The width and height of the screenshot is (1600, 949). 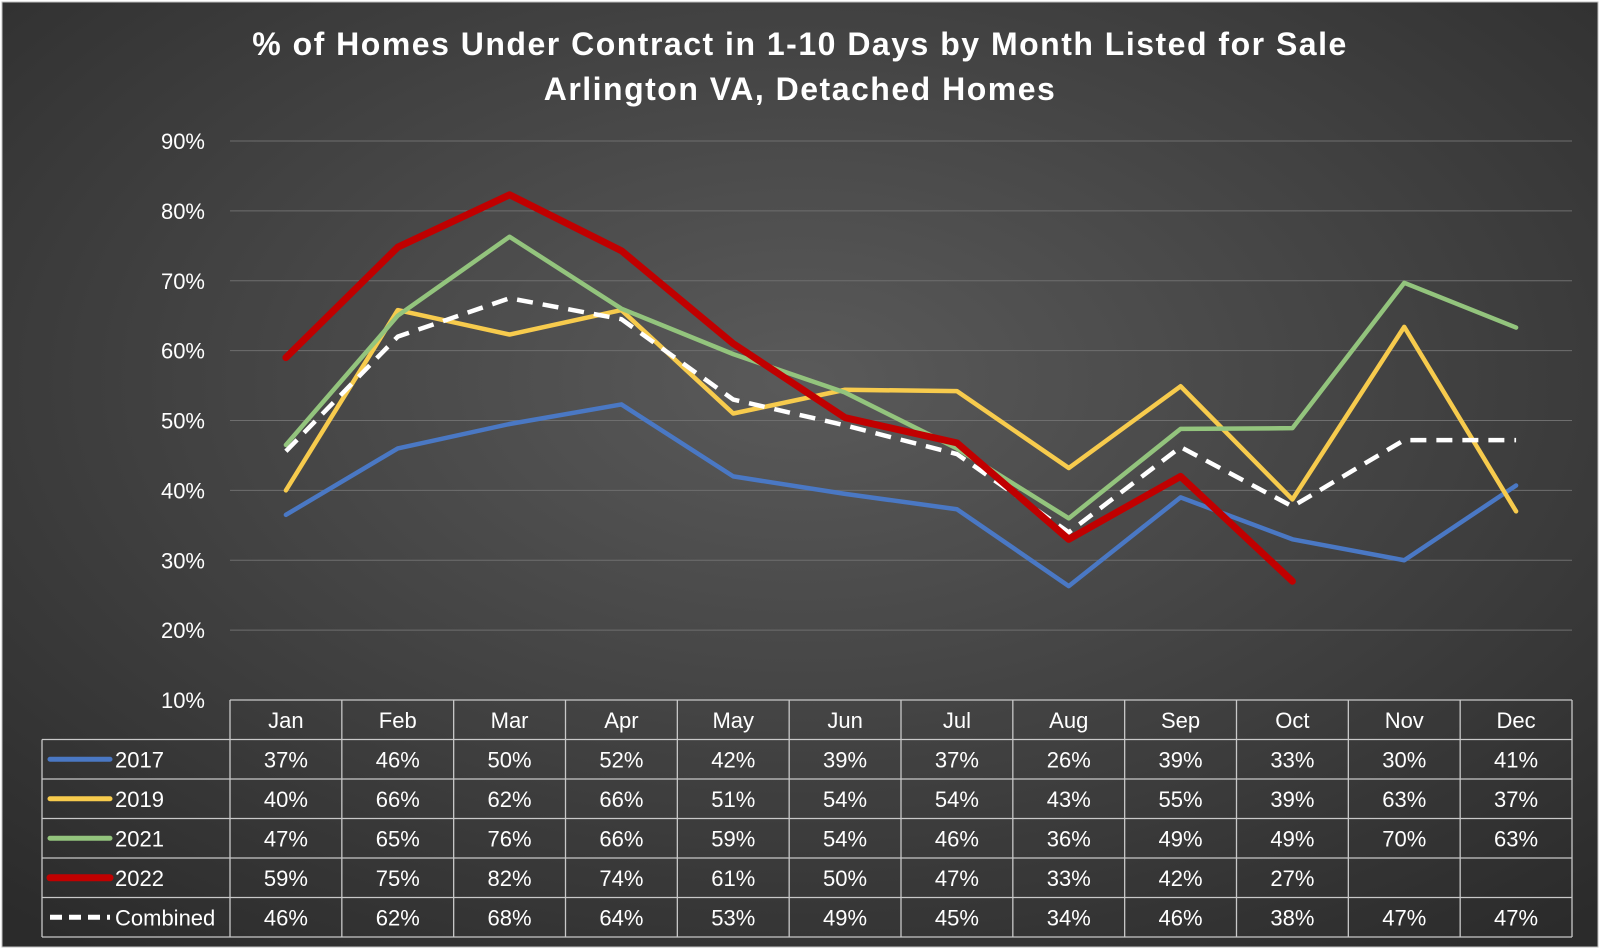 I want to click on chart-title-line2: Arlington VA, Detached Homes, so click(x=800, y=89).